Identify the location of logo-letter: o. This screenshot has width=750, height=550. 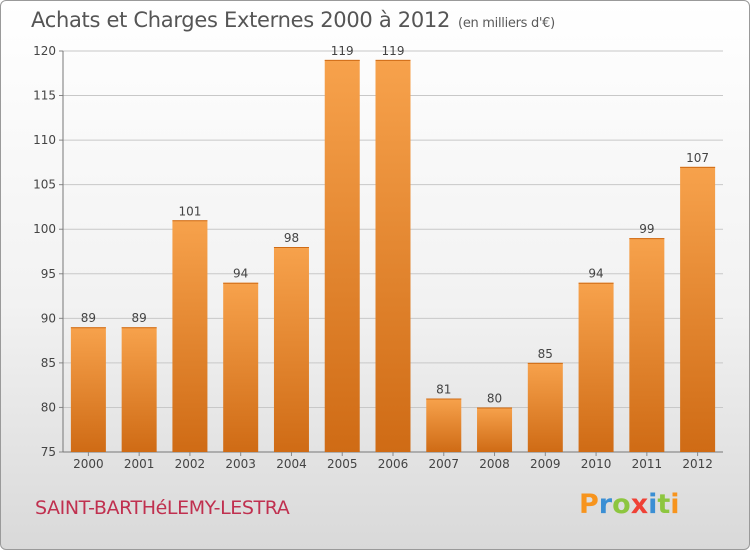
(621, 504).